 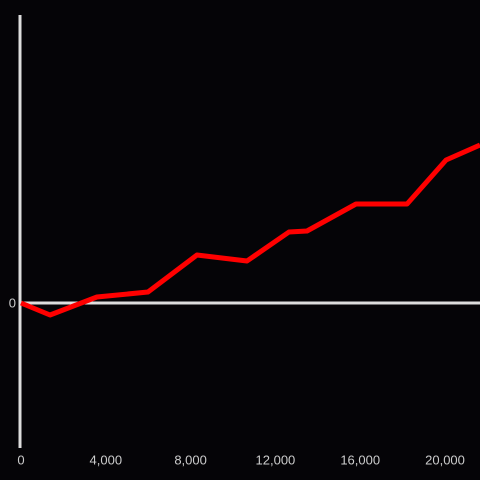 What do you see at coordinates (360, 459) in the screenshot?
I see `x-tick-label: 16,000` at bounding box center [360, 459].